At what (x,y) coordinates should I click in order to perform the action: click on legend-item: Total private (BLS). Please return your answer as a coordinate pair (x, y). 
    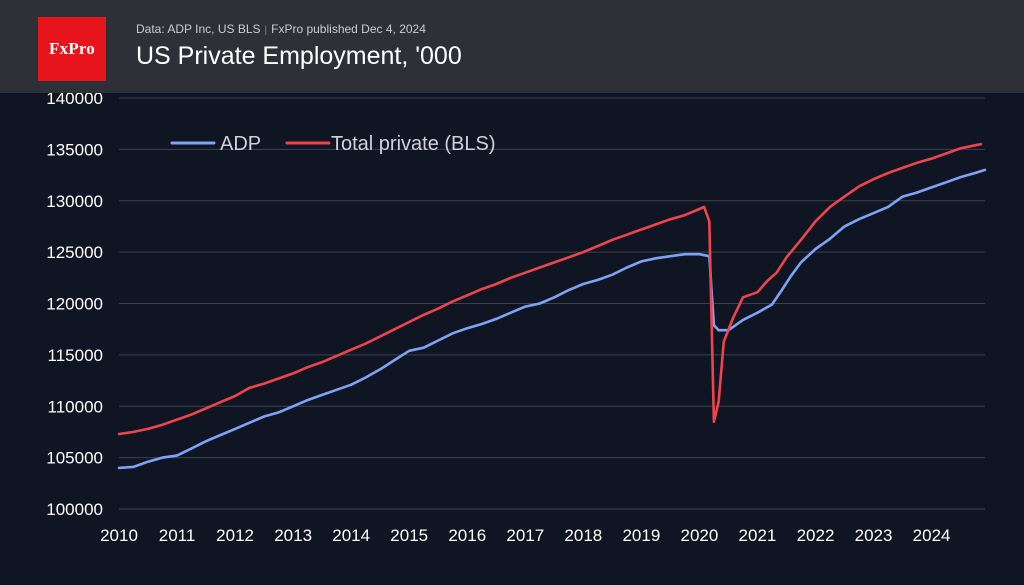
    Looking at the image, I should click on (390, 144).